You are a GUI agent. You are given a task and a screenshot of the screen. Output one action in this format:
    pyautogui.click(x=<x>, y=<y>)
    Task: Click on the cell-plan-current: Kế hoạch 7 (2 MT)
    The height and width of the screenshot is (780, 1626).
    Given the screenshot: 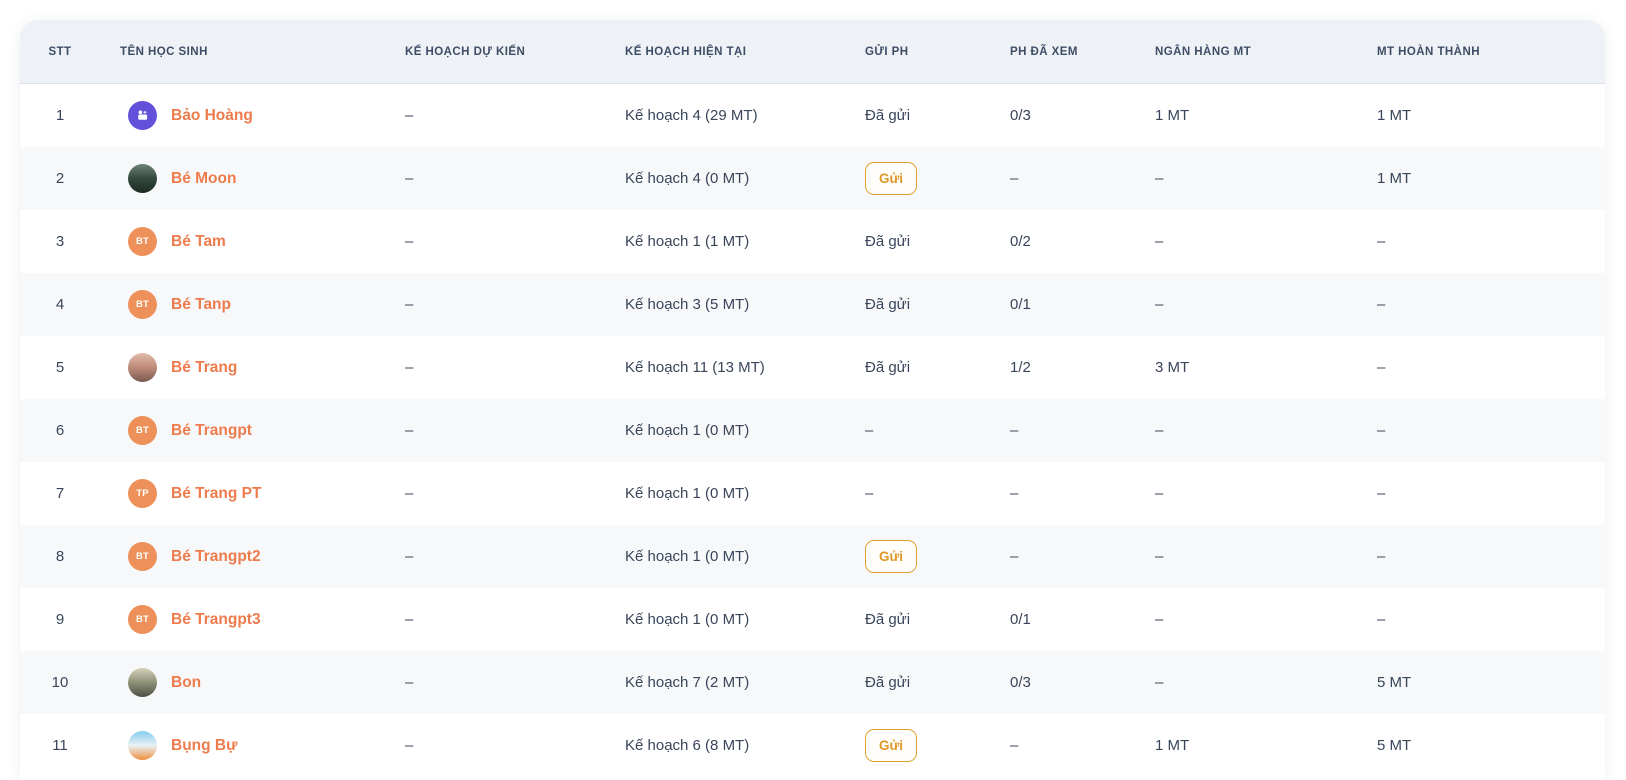 What is the action you would take?
    pyautogui.click(x=687, y=682)
    